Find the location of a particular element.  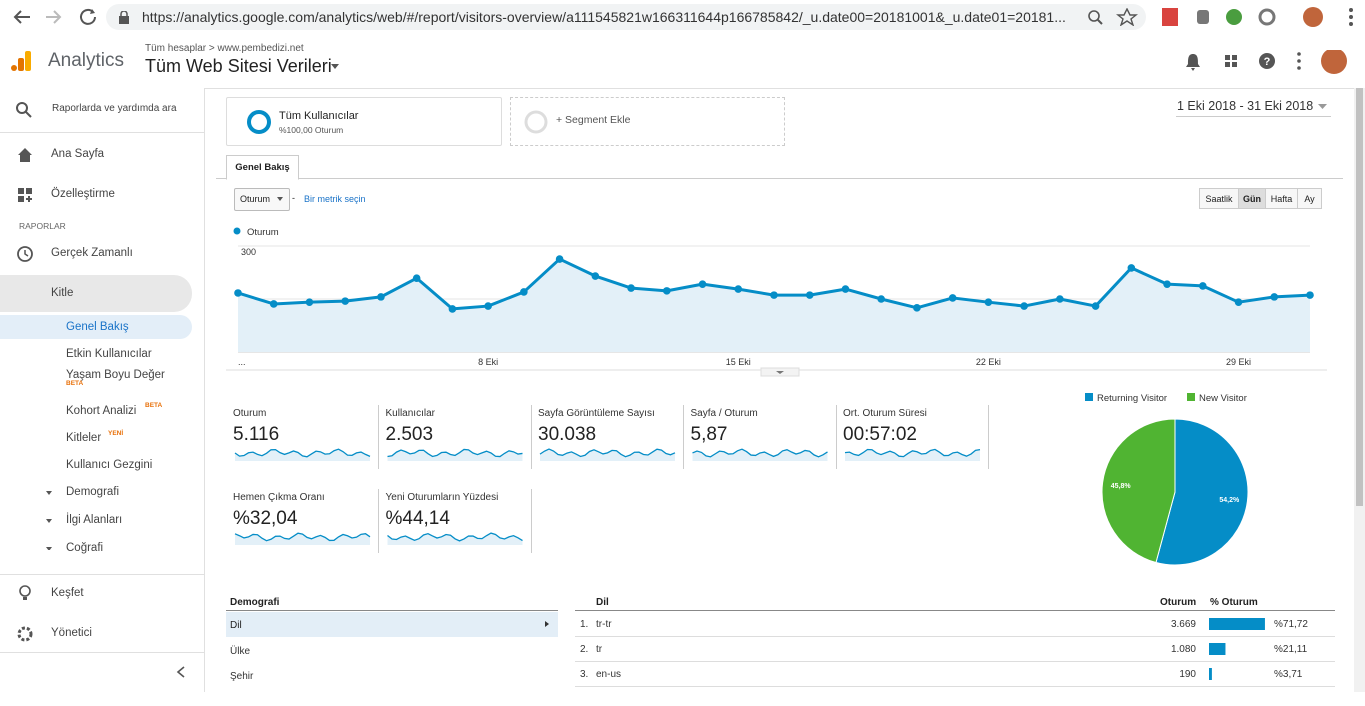

row-sessions: 1.080 is located at coordinates (1183, 649).